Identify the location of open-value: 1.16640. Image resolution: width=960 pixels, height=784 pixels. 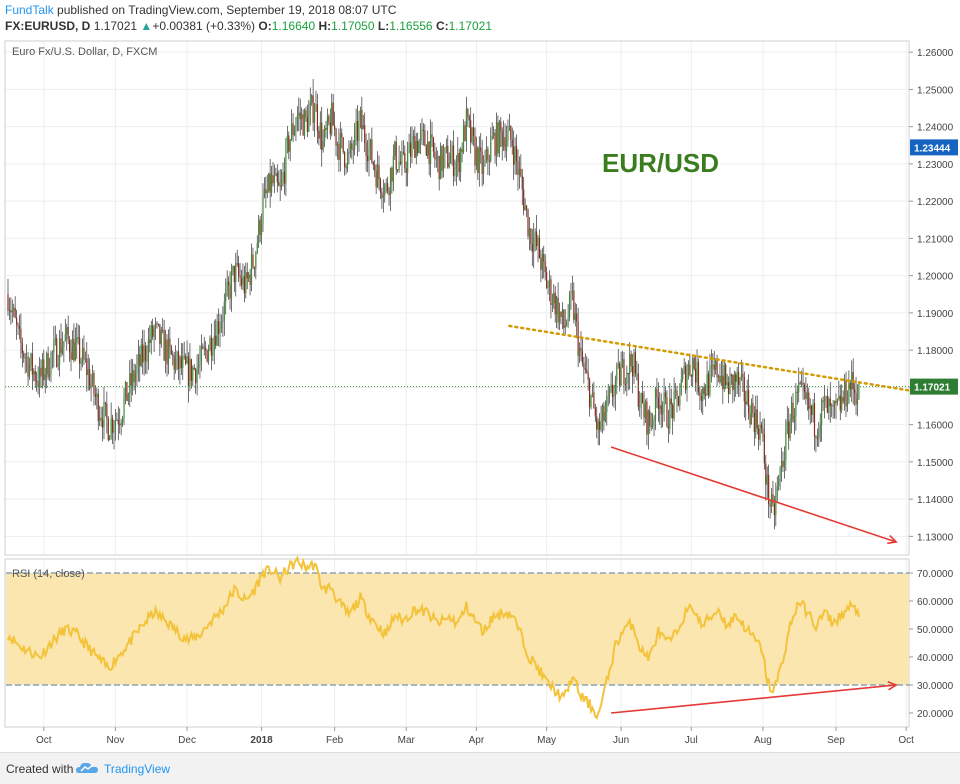
(293, 26).